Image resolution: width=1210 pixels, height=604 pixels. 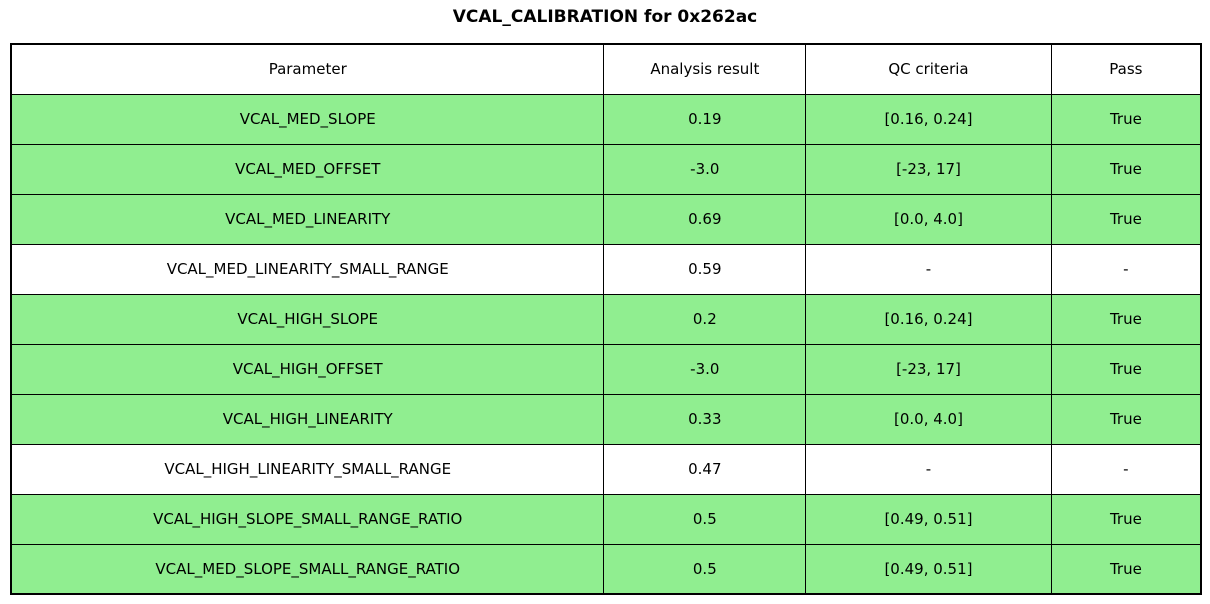 I want to click on cell-parameter: VCAL_HIGH_LINEARITY_SMALL_RANGE, so click(x=307, y=469).